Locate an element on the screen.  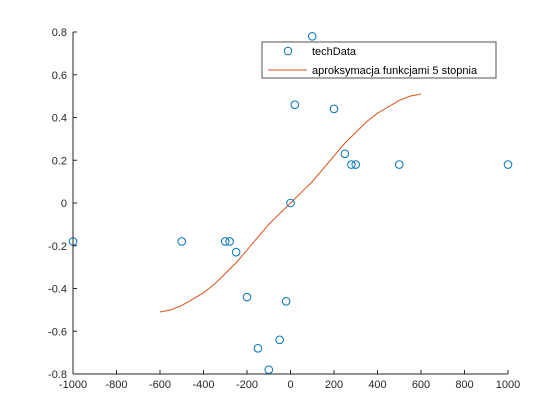
x-tick-label: 400 is located at coordinates (377, 385).